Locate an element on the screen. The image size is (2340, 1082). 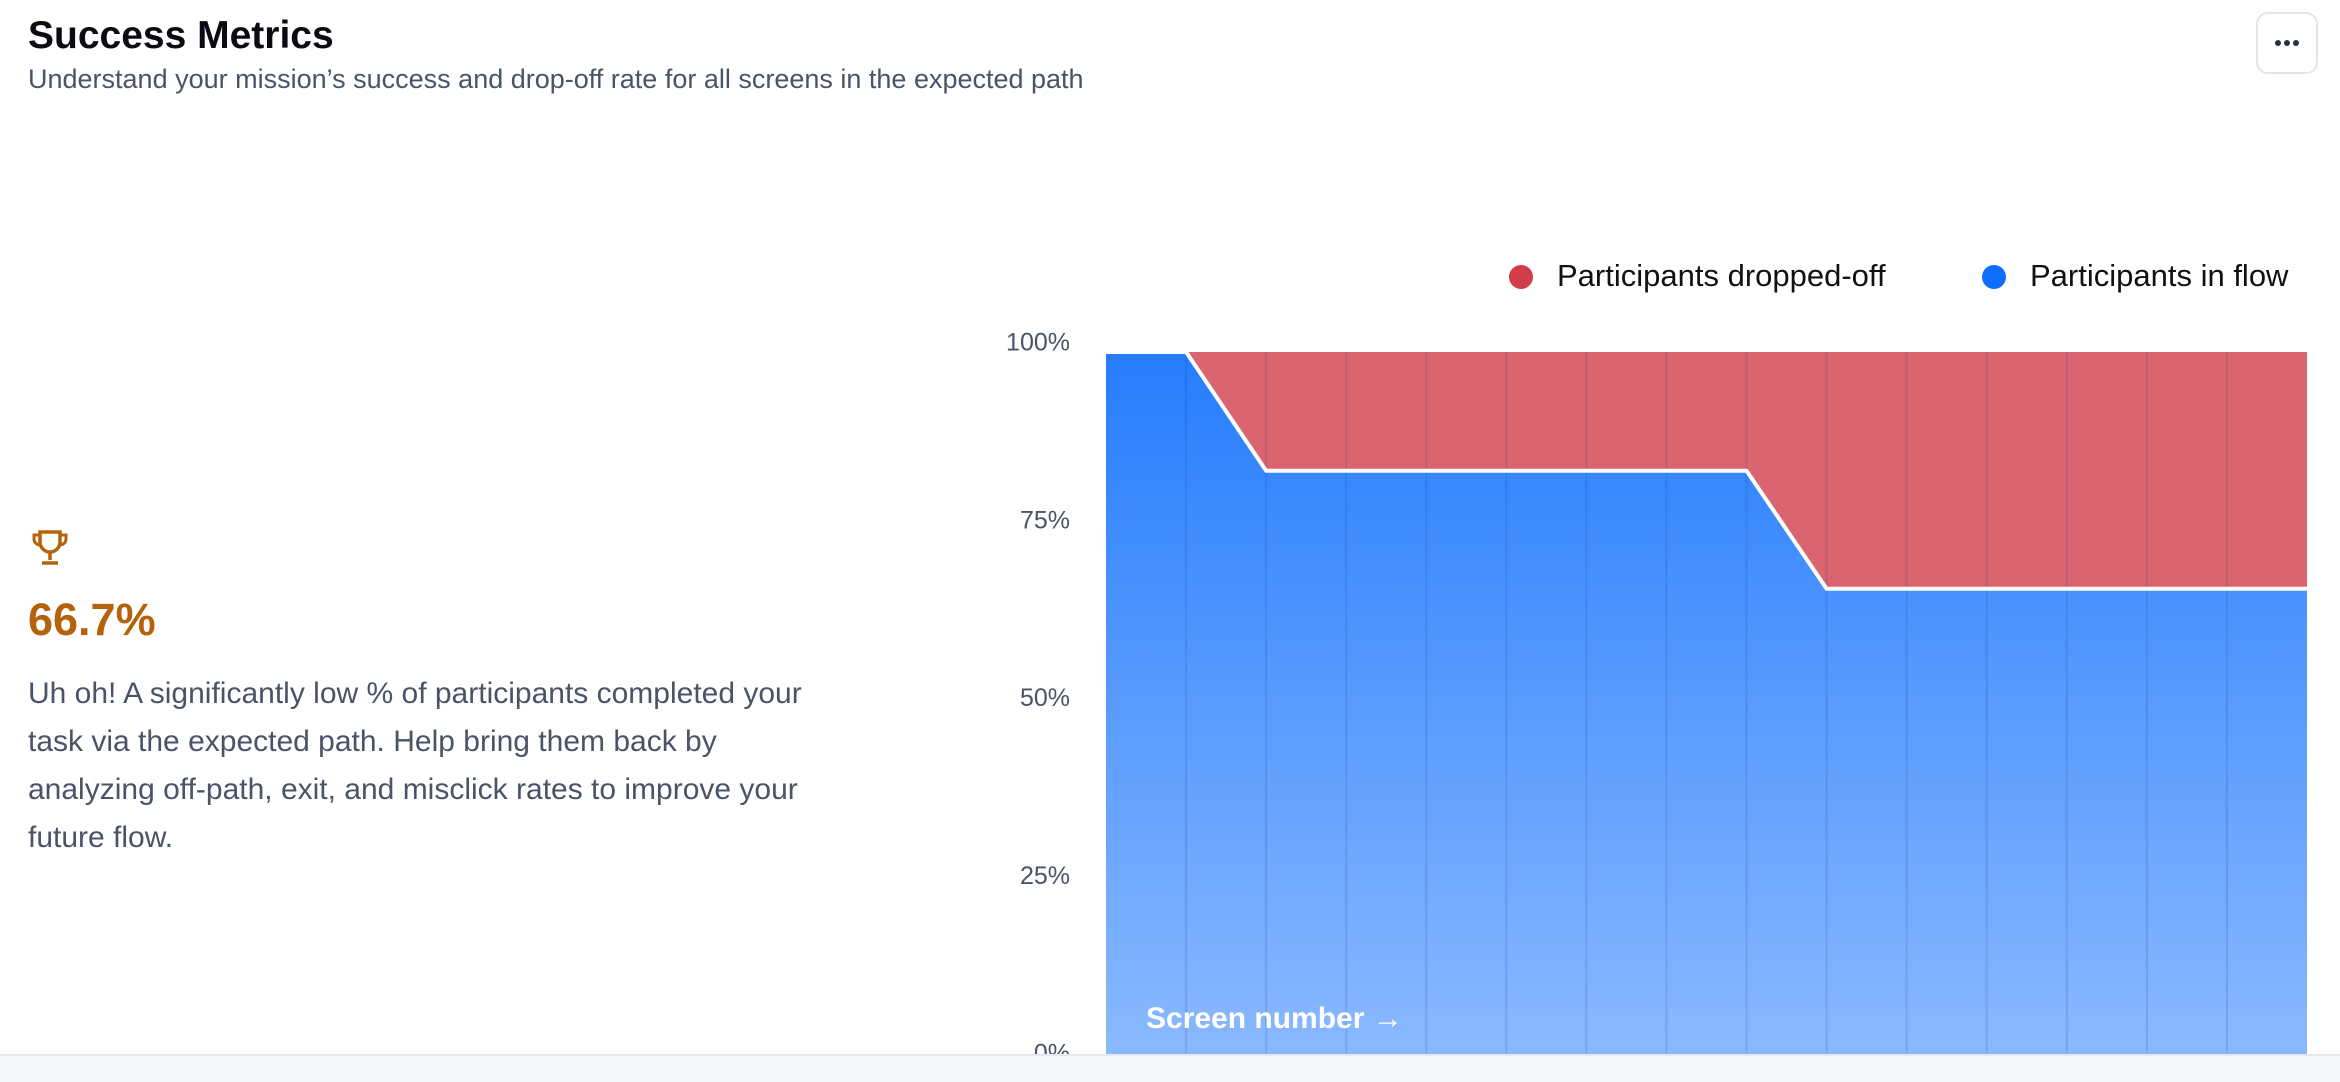
bottom-bar is located at coordinates (1170, 1068).